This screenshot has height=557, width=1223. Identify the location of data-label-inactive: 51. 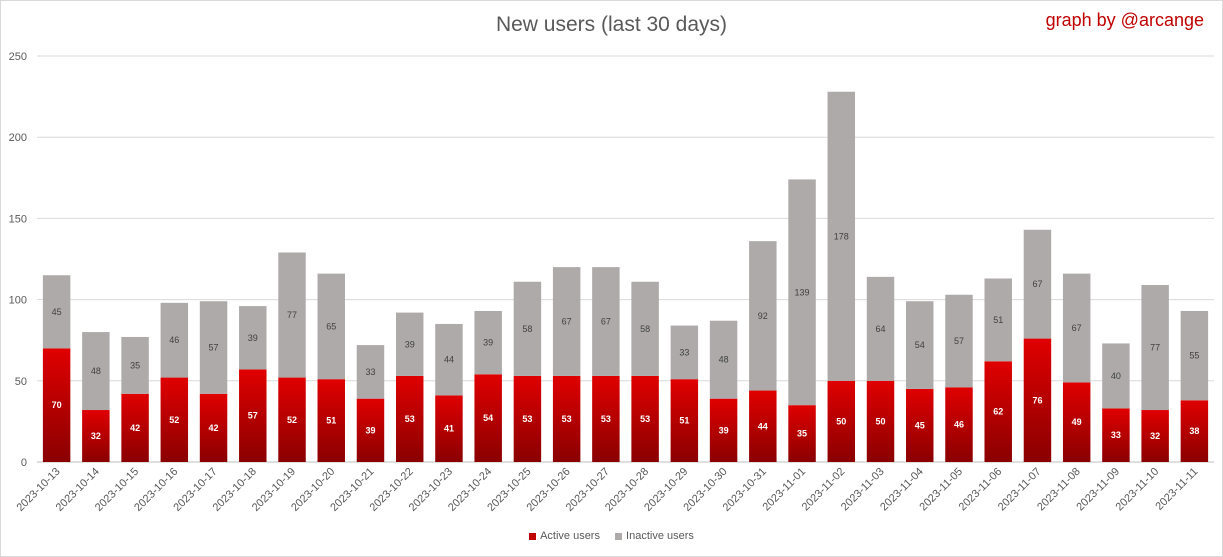
(998, 320).